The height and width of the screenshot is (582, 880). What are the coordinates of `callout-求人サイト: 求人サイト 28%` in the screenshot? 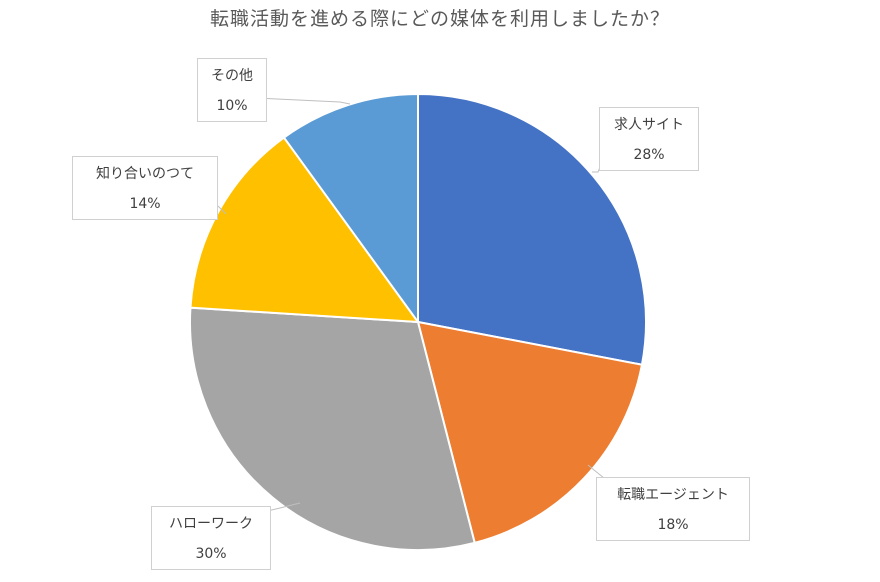 It's located at (649, 139).